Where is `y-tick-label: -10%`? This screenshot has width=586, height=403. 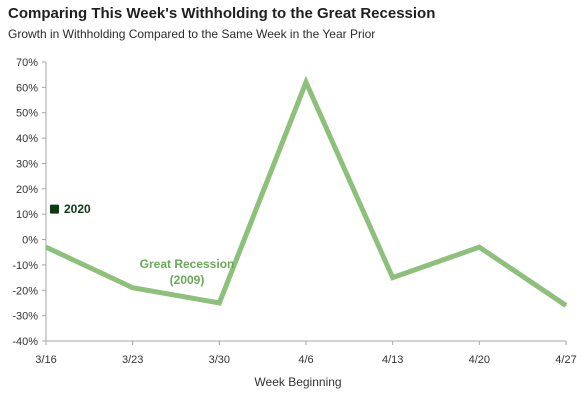 y-tick-label: -10% is located at coordinates (25, 266).